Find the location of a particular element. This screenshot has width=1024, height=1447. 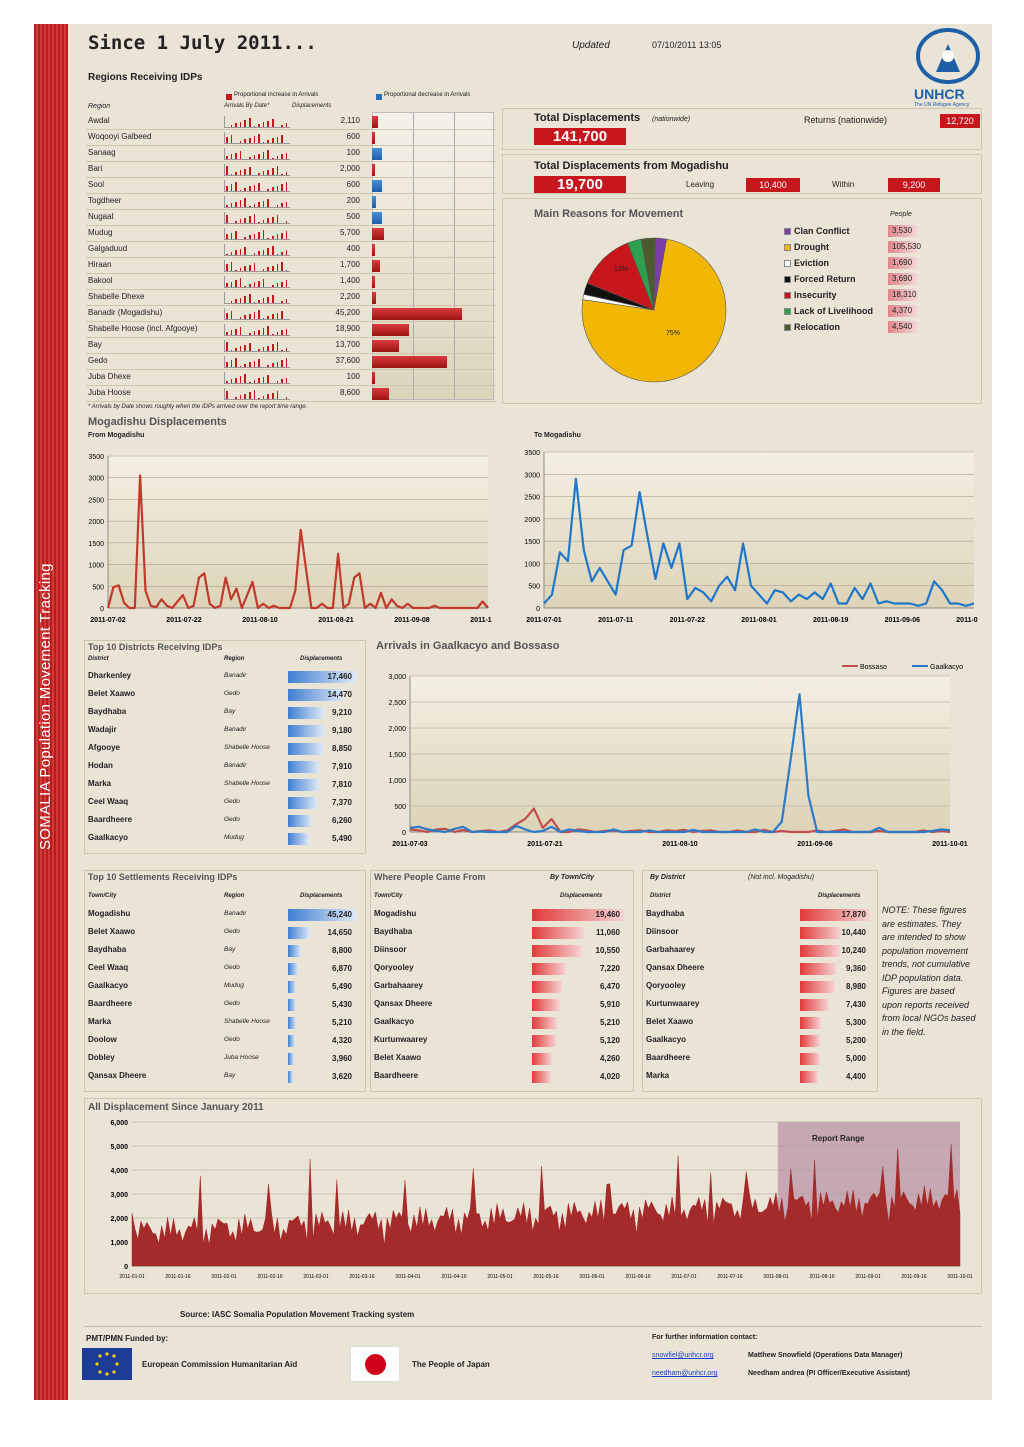

cell-value: 4,320 is located at coordinates (341, 1040).